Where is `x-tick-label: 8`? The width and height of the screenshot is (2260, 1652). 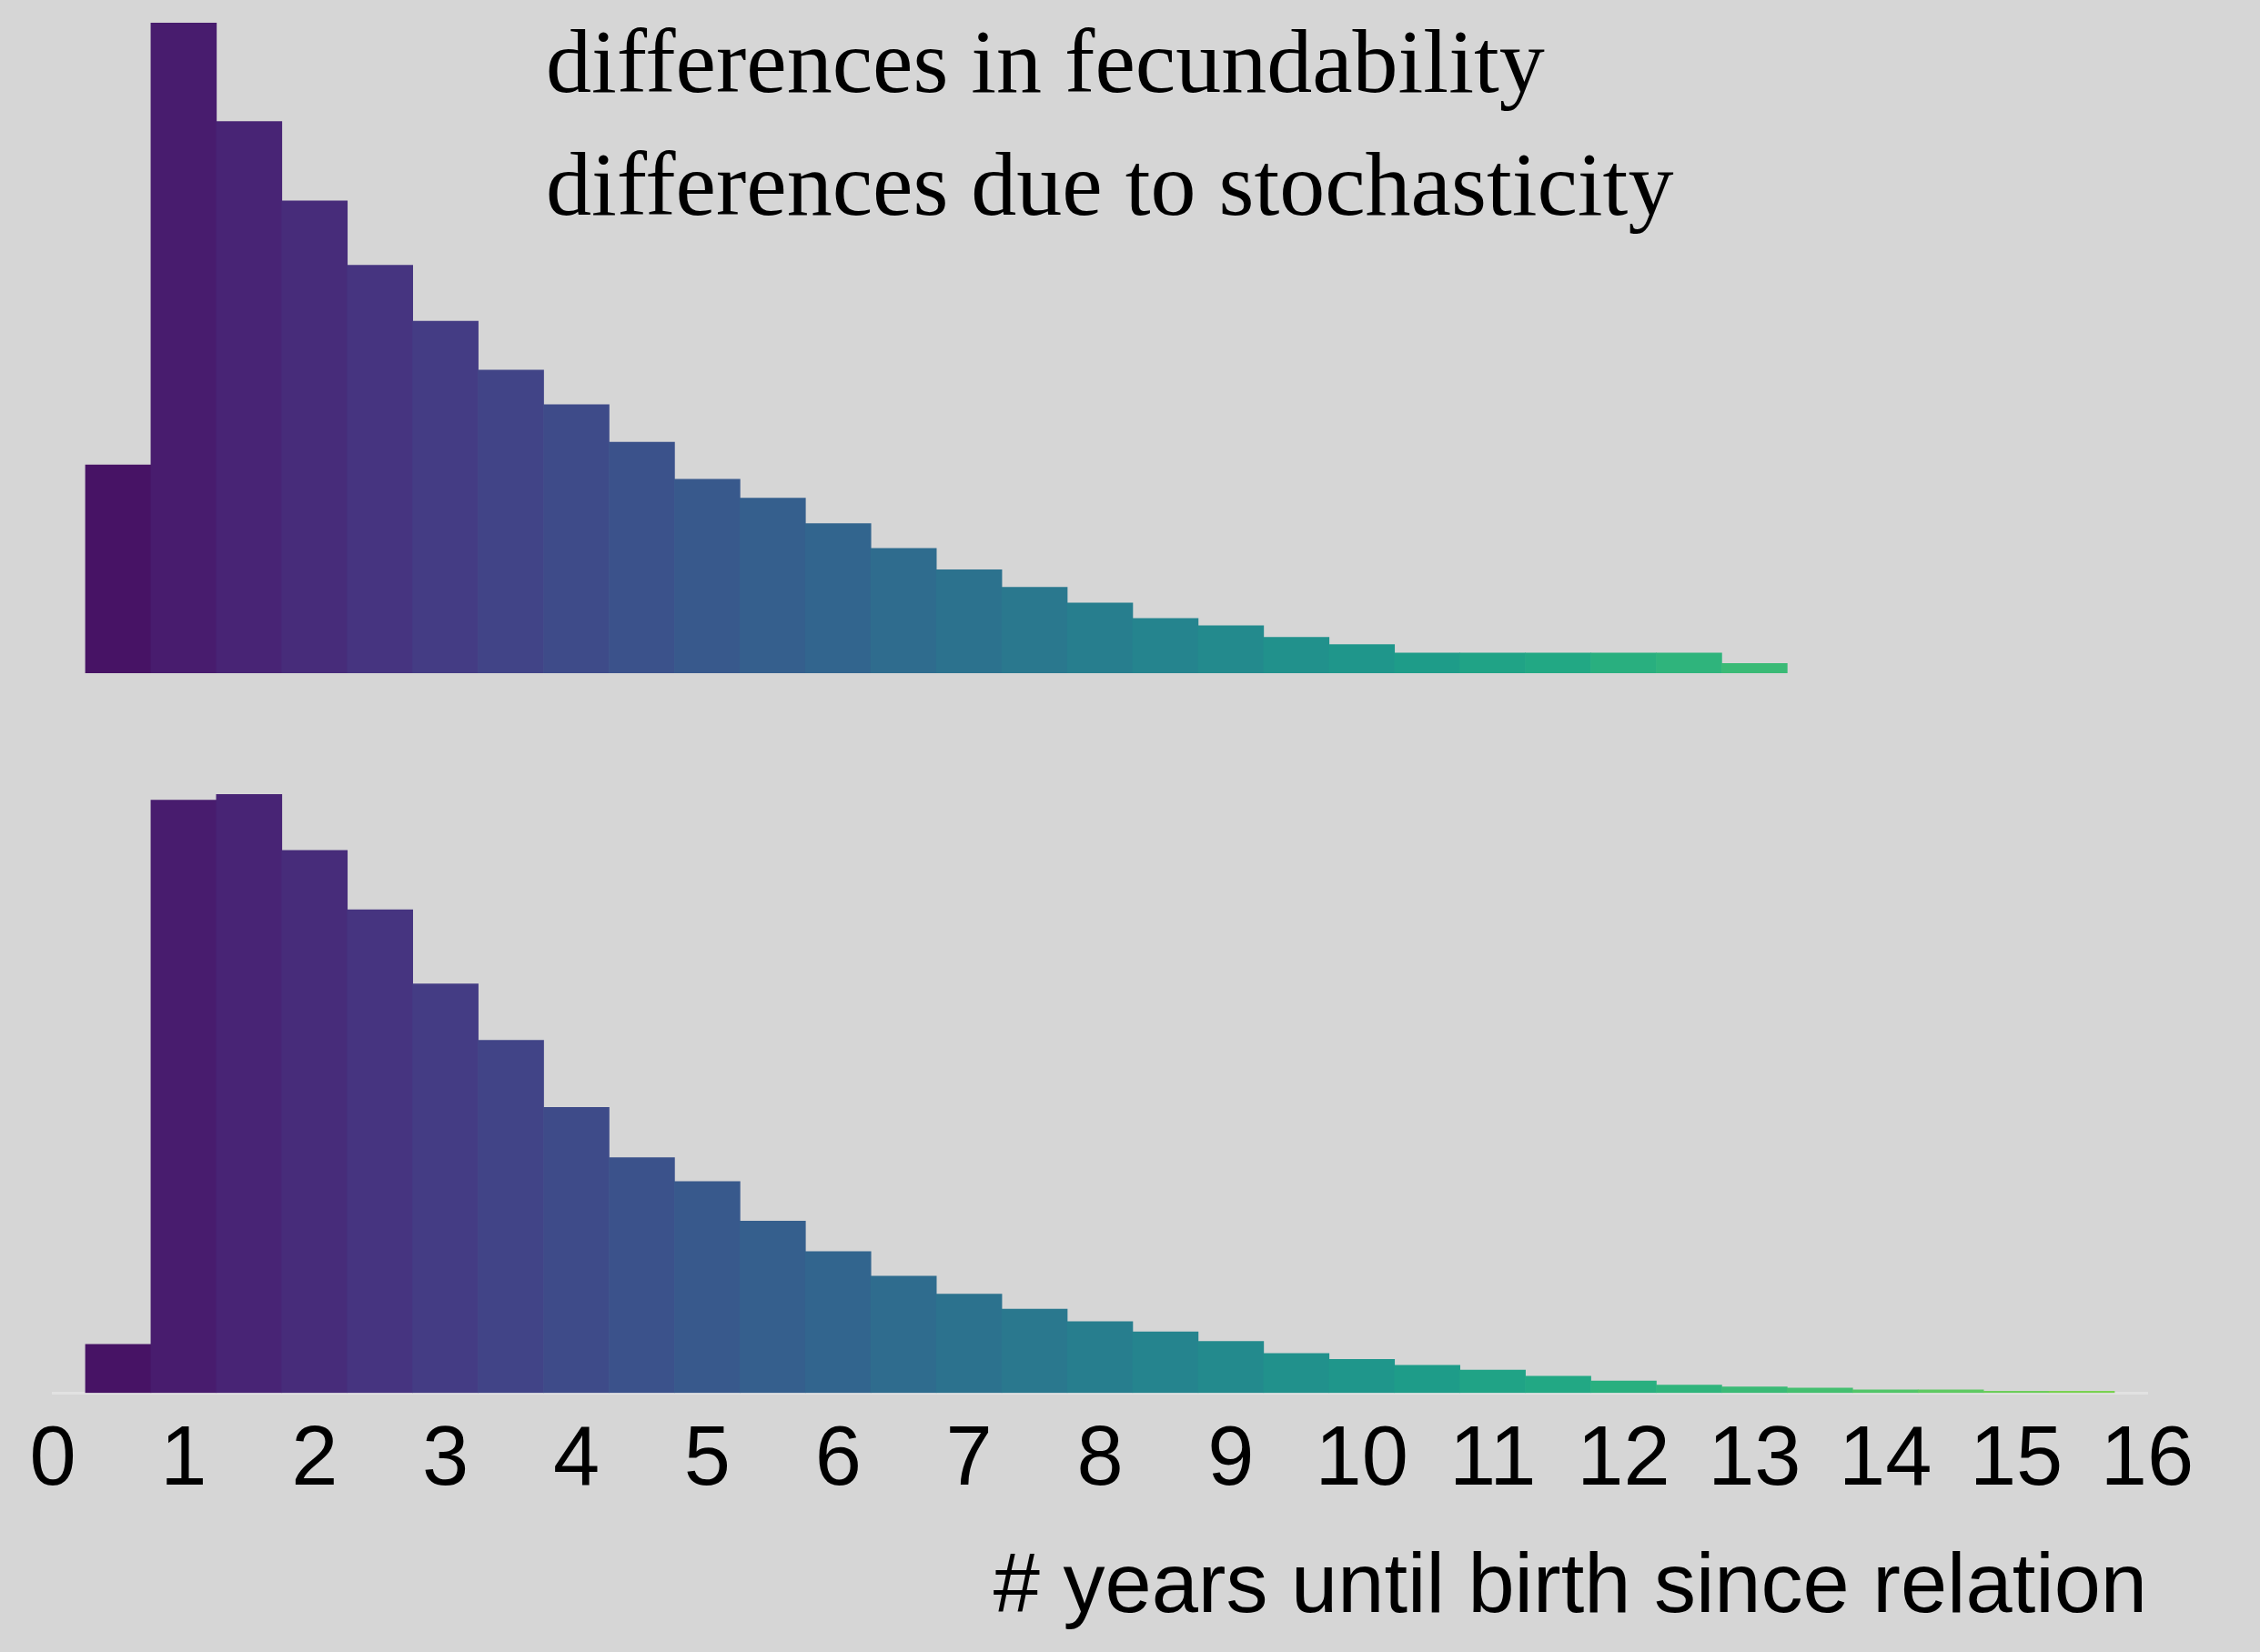
x-tick-label: 8 is located at coordinates (1100, 1455).